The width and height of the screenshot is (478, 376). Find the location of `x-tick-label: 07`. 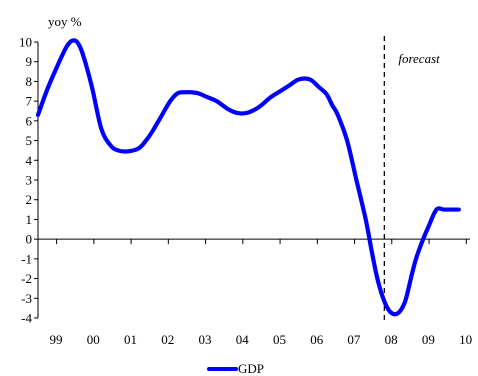

x-tick-label: 07 is located at coordinates (354, 339).